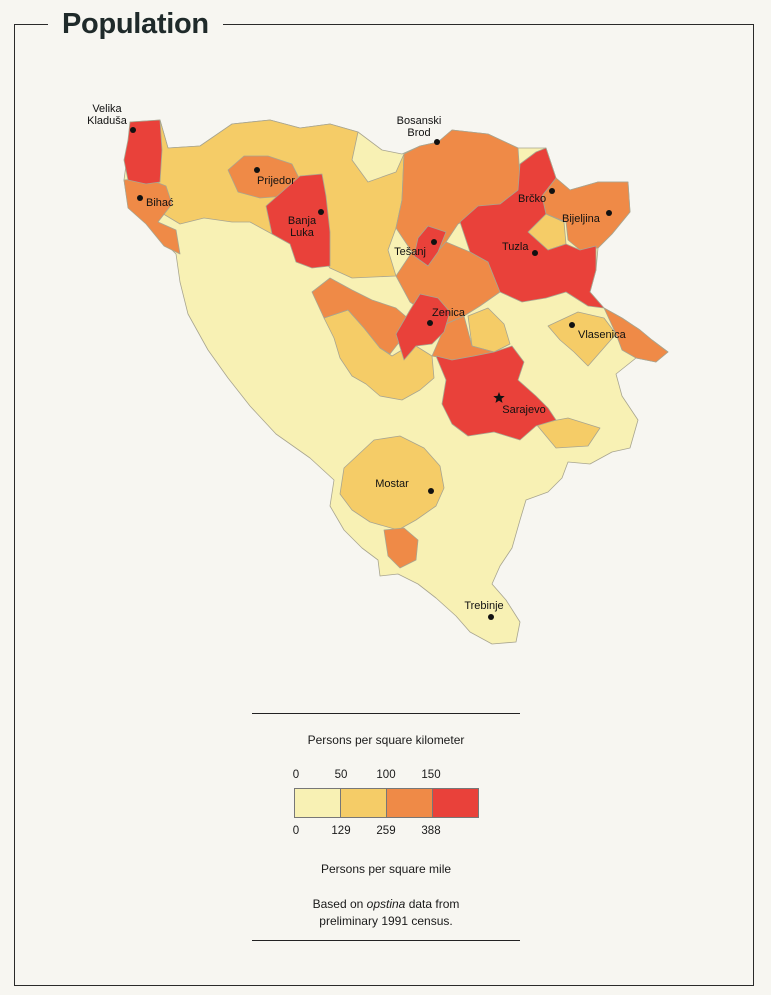 The height and width of the screenshot is (995, 771). What do you see at coordinates (431, 491) in the screenshot?
I see `mostar-city-dot` at bounding box center [431, 491].